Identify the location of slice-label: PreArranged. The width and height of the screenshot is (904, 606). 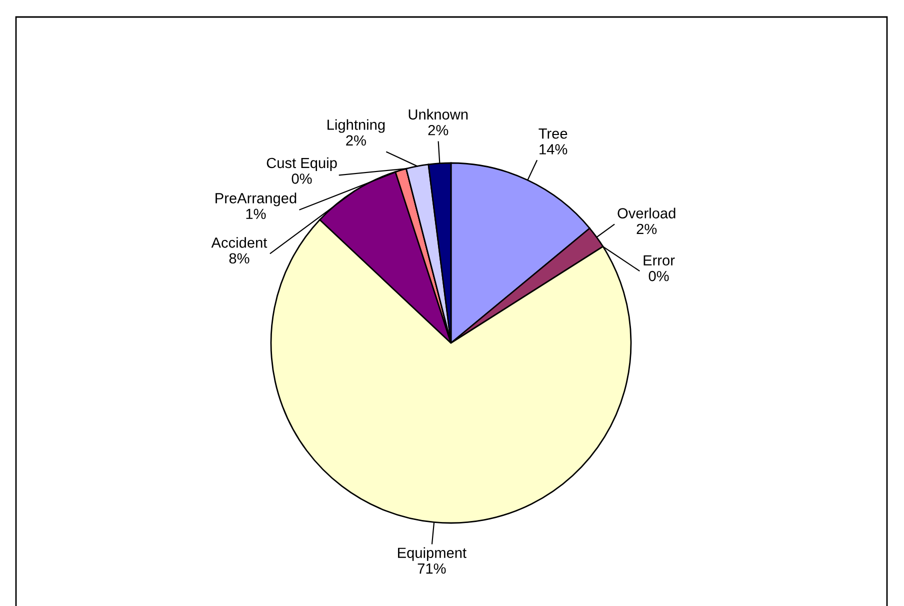
(256, 199).